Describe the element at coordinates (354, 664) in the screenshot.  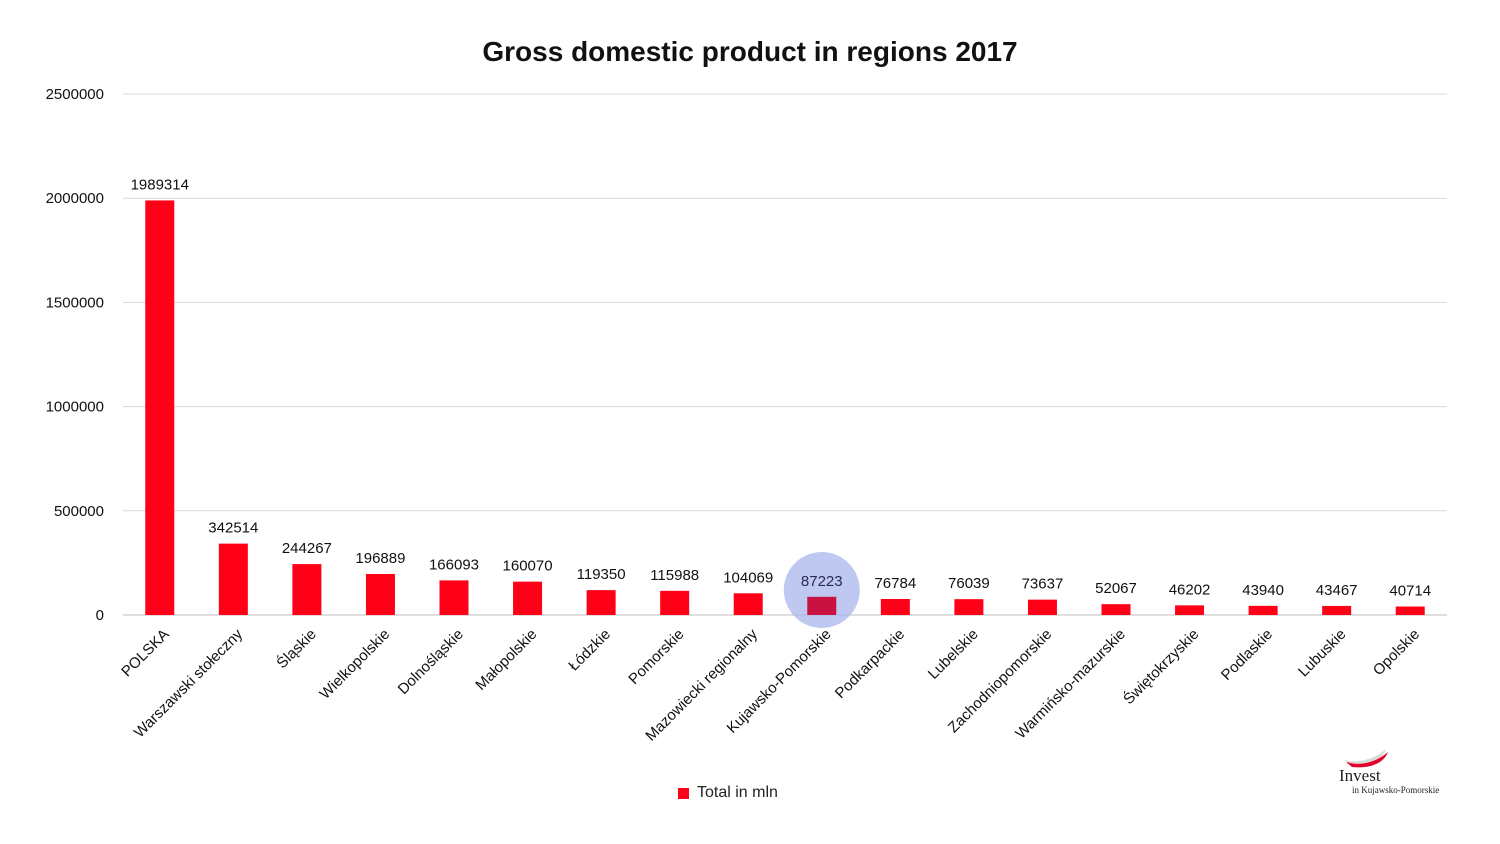
I see `x-tick-label: Wielkopolskie` at that location.